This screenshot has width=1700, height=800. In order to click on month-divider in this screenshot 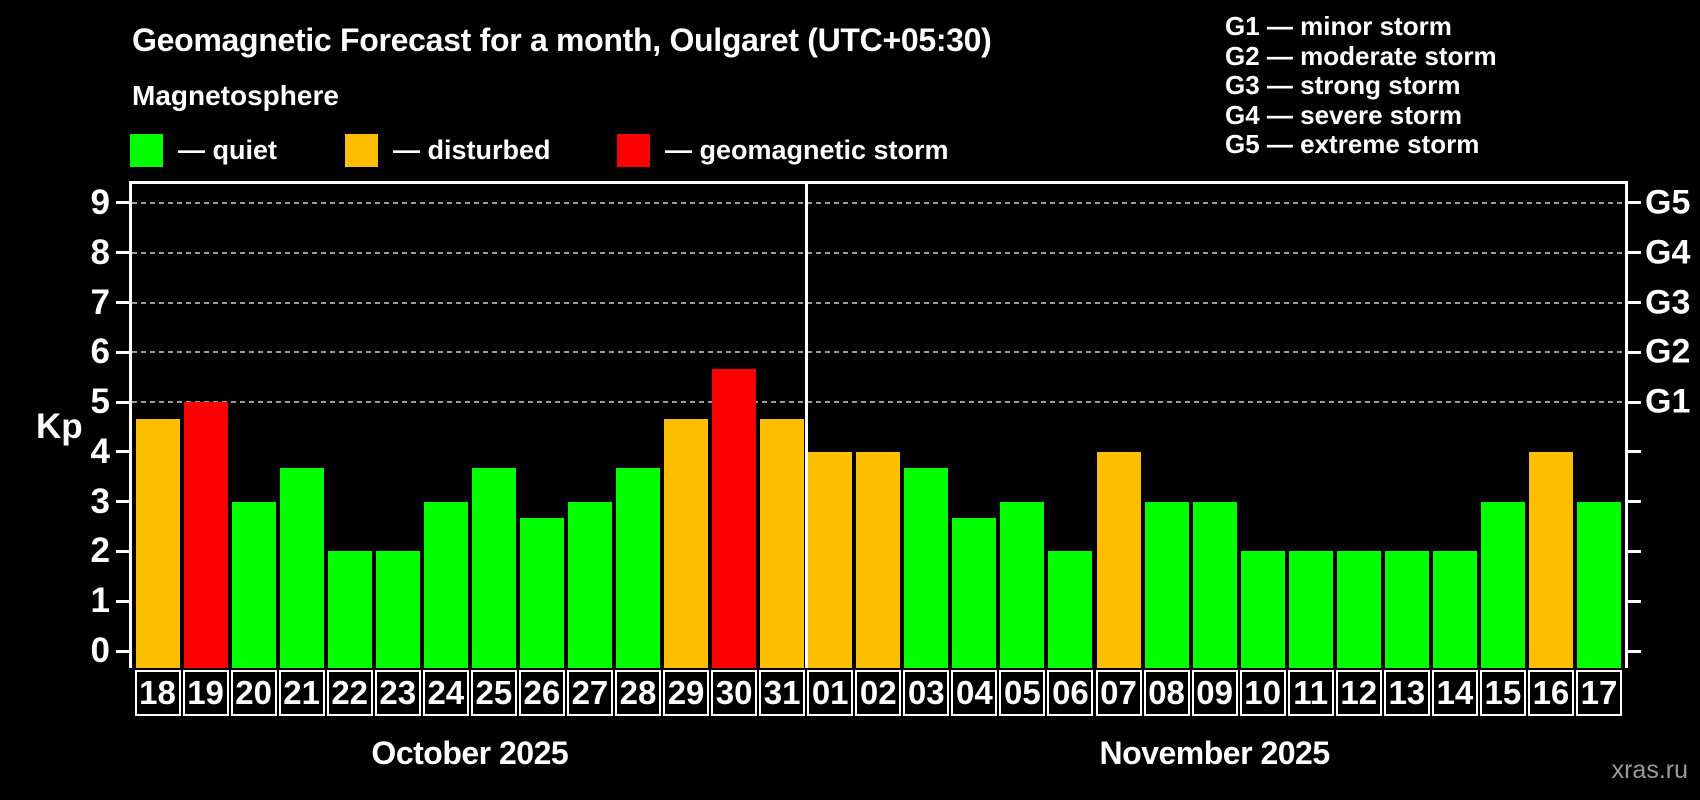, I will do `click(806, 426)`.